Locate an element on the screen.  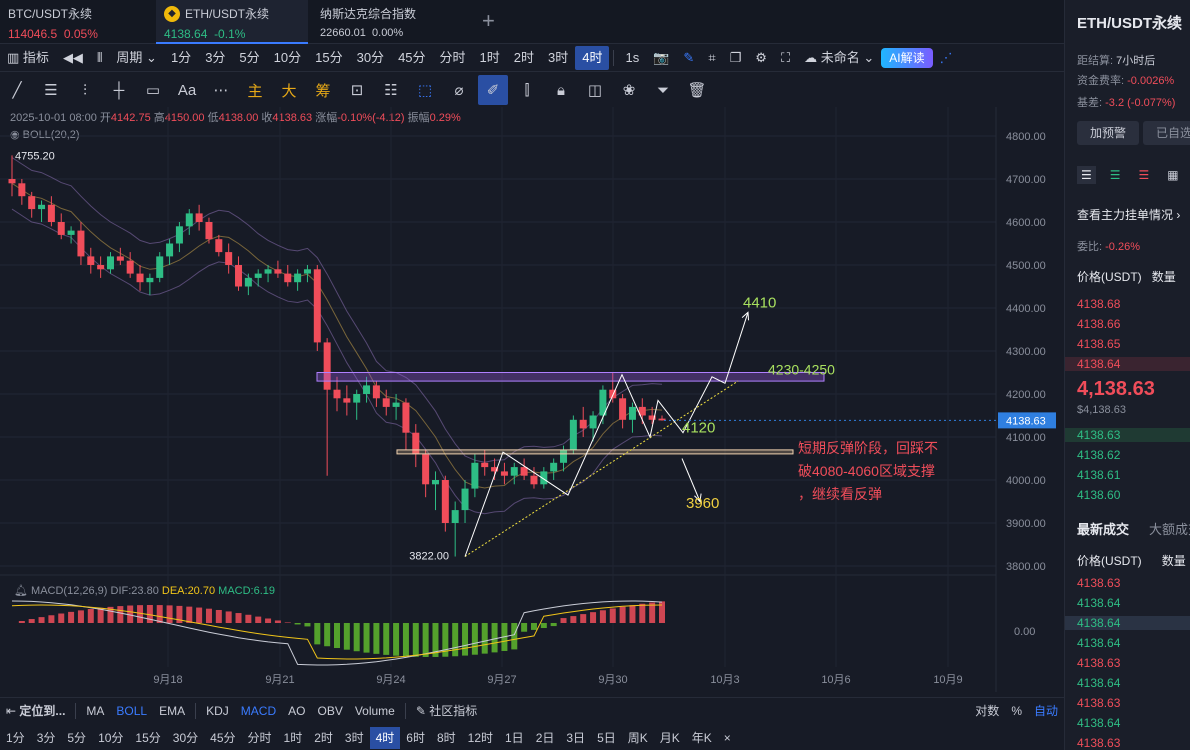
favorited-button: 已自选 is located at coordinates (1166, 133).